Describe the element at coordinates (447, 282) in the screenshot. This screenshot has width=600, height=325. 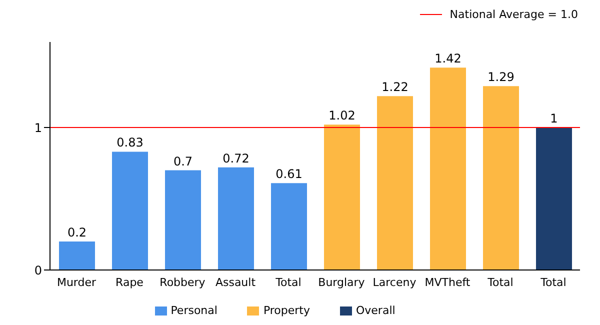
I see `x-tick-label: MVTheft` at that location.